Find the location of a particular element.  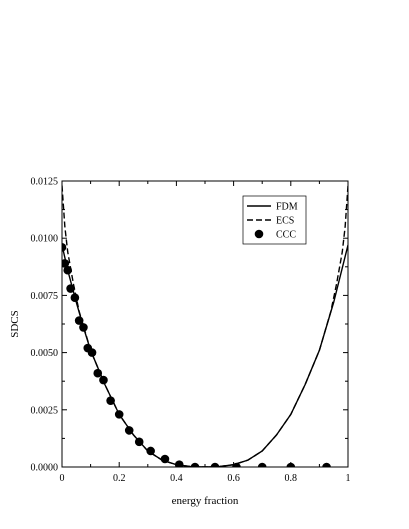

x-axis-title: energy fraction is located at coordinates (205, 501).